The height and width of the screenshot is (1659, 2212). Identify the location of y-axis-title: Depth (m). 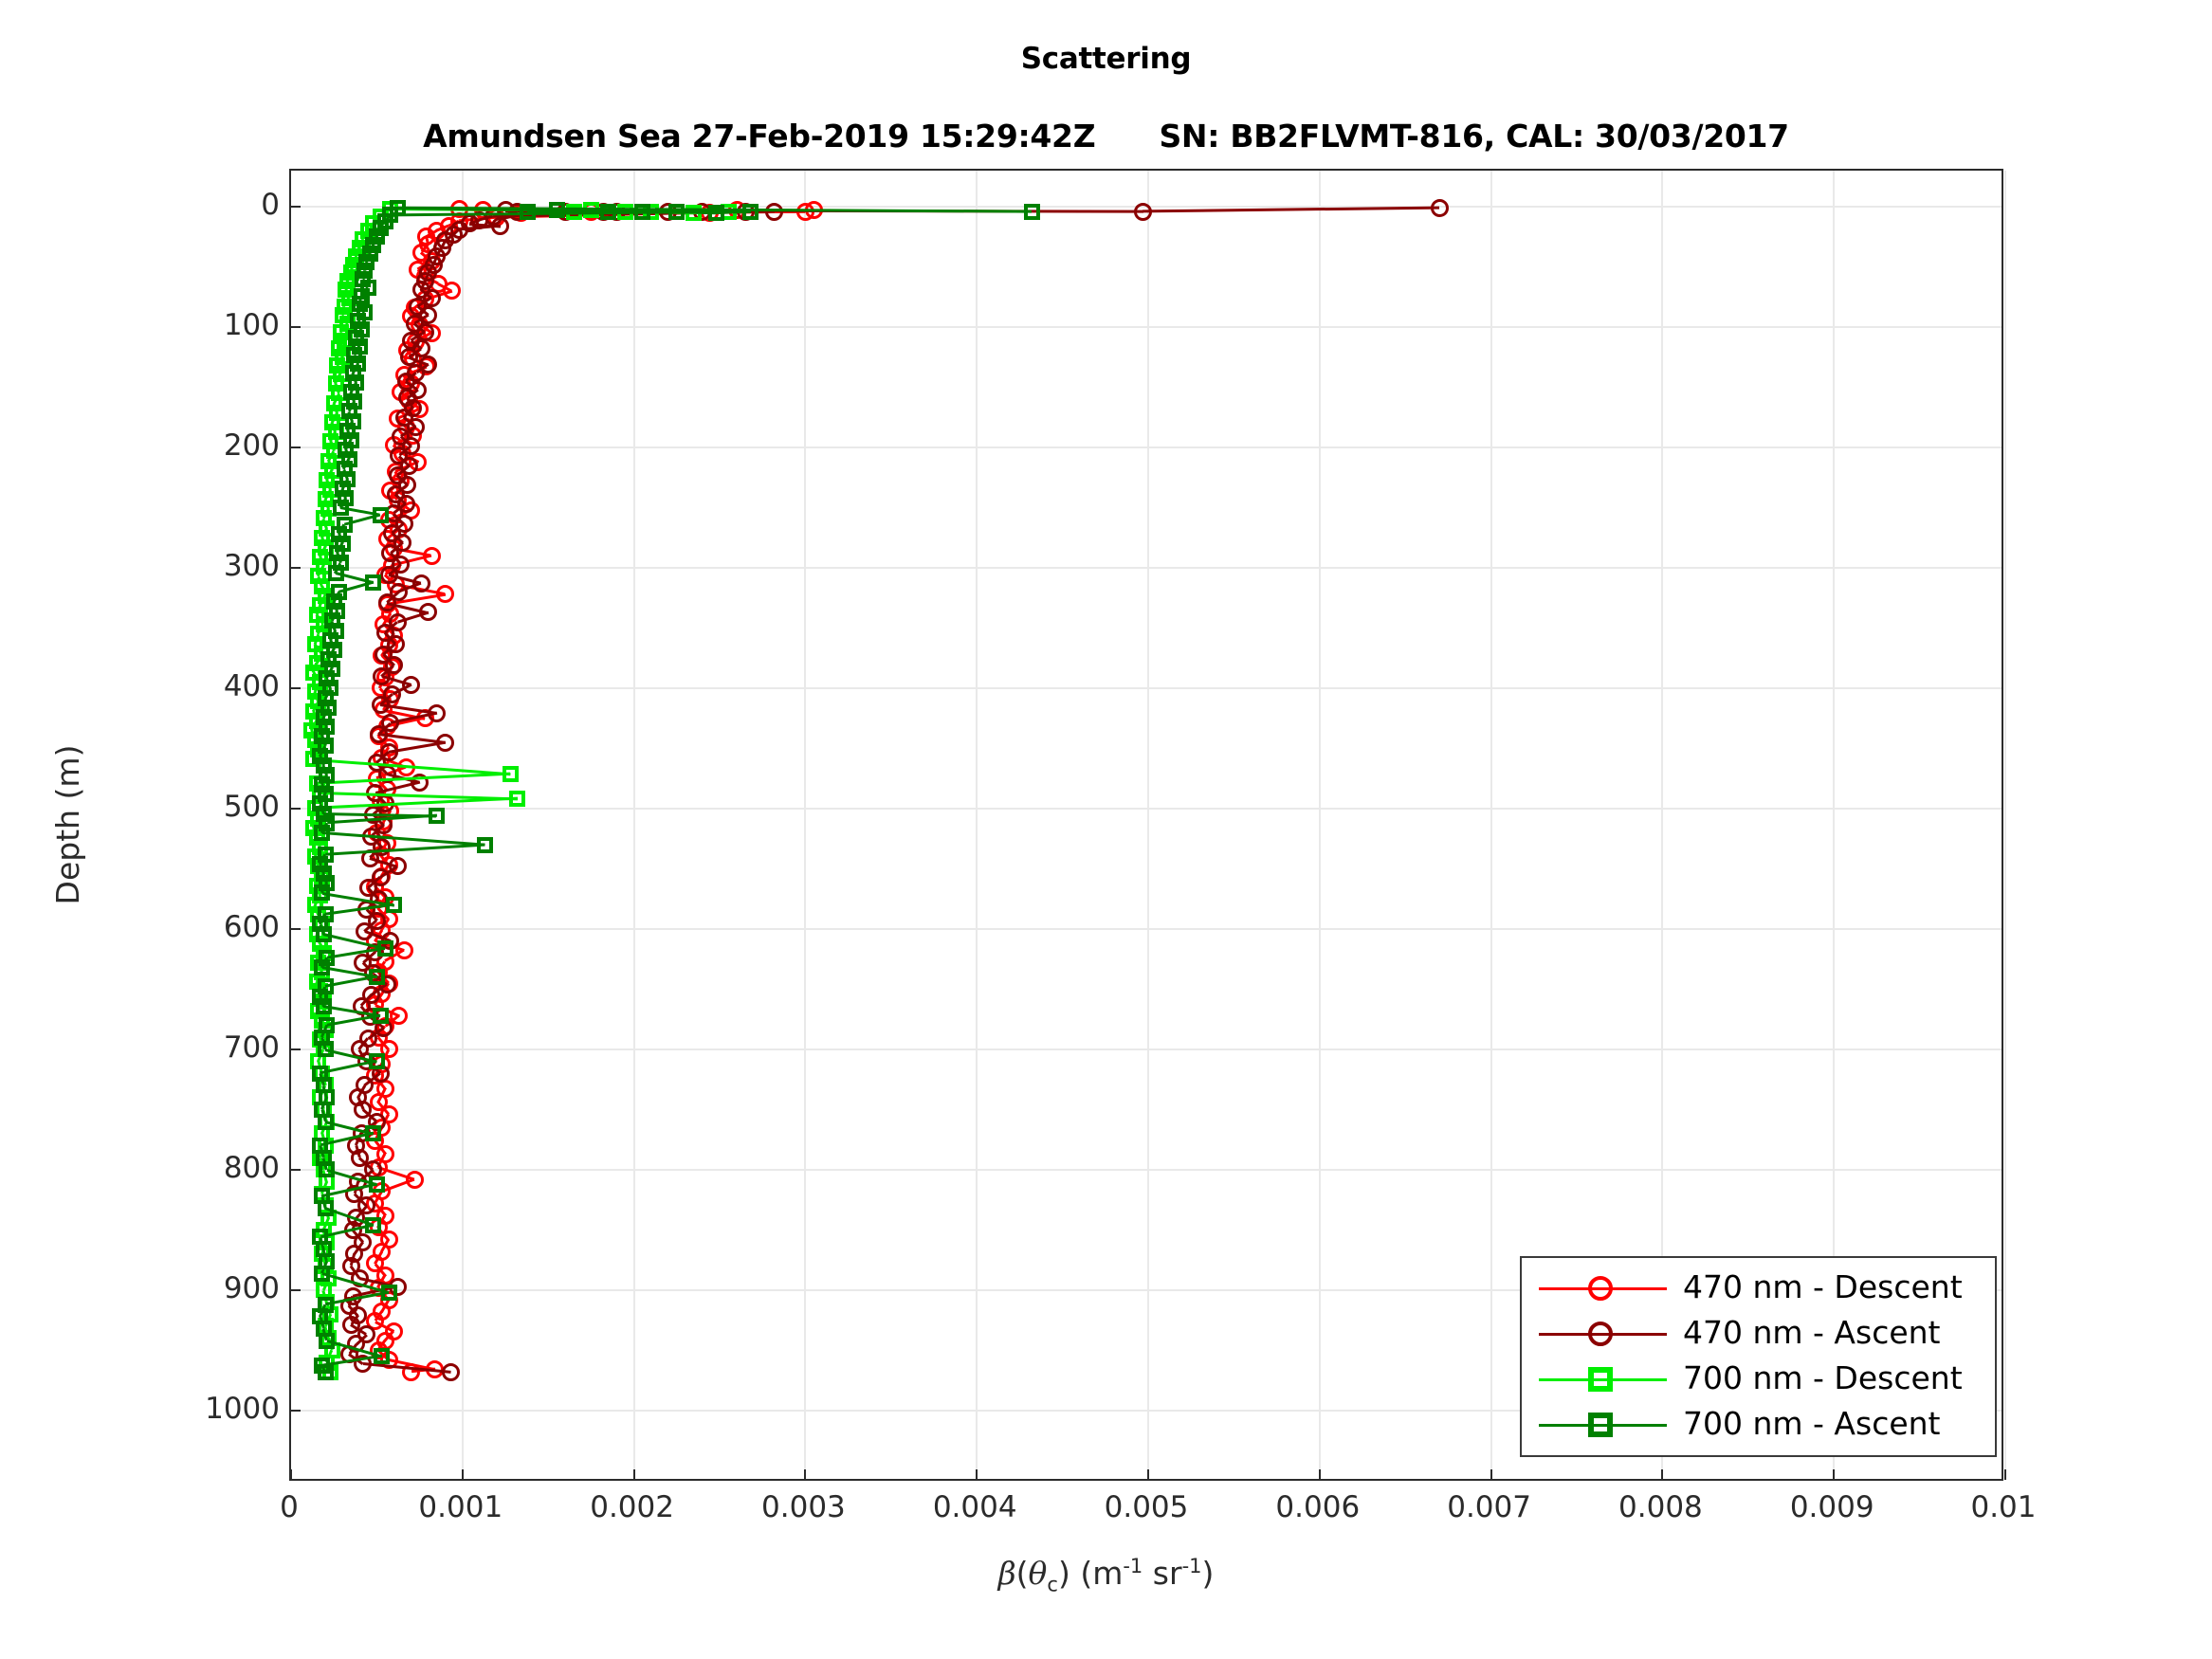
(67, 824).